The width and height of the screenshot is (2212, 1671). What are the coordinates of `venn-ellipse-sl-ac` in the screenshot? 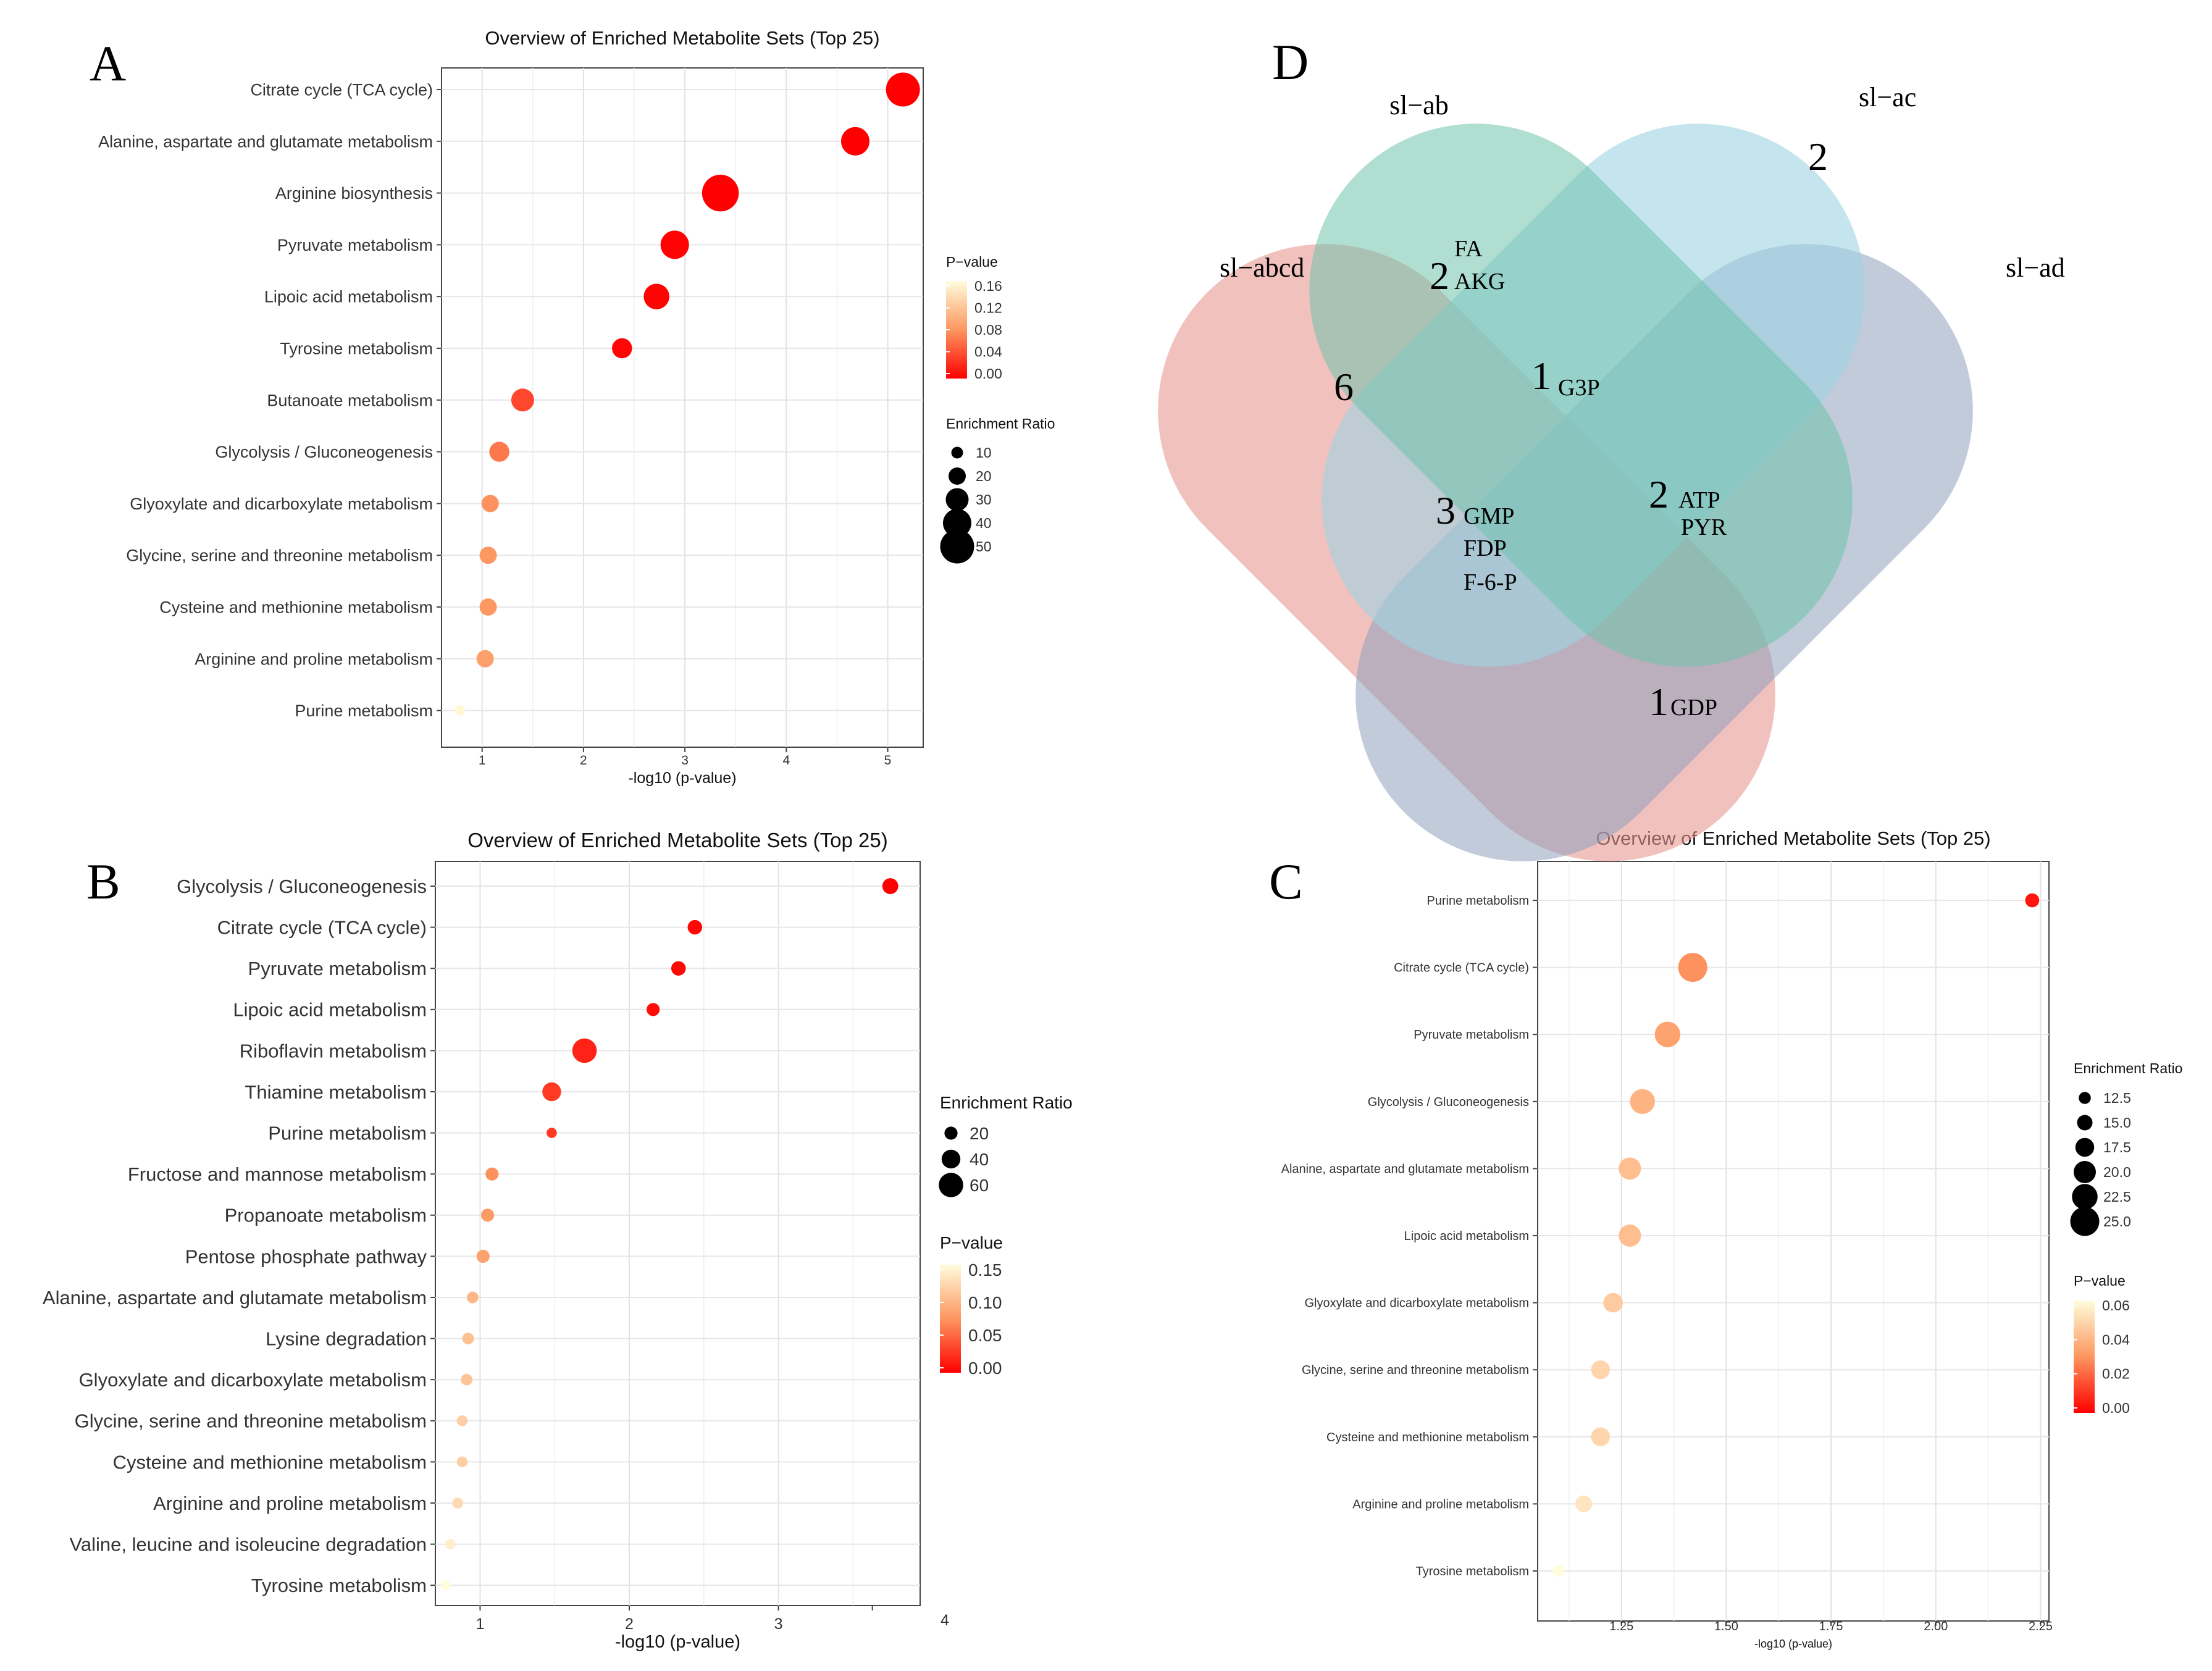 It's located at (1581, 395).